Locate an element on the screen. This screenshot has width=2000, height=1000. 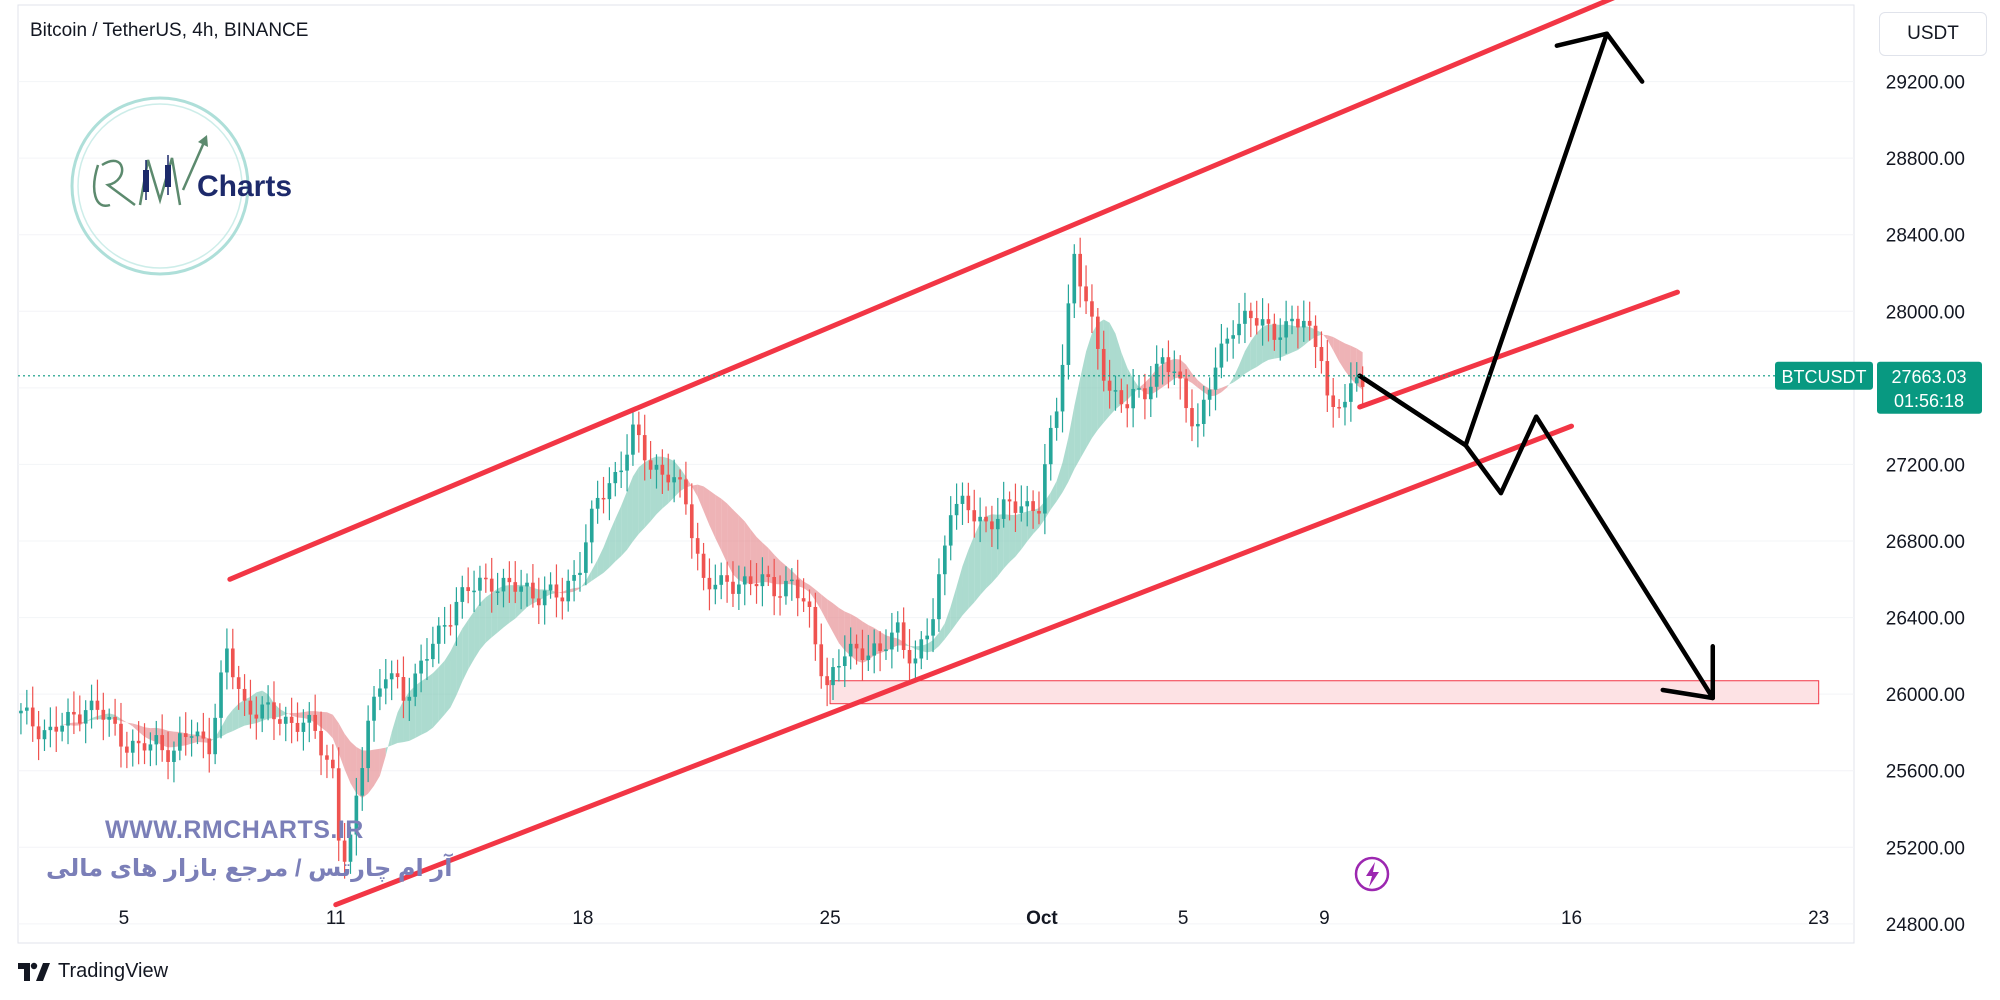
x-tick-label: 23 is located at coordinates (1818, 918).